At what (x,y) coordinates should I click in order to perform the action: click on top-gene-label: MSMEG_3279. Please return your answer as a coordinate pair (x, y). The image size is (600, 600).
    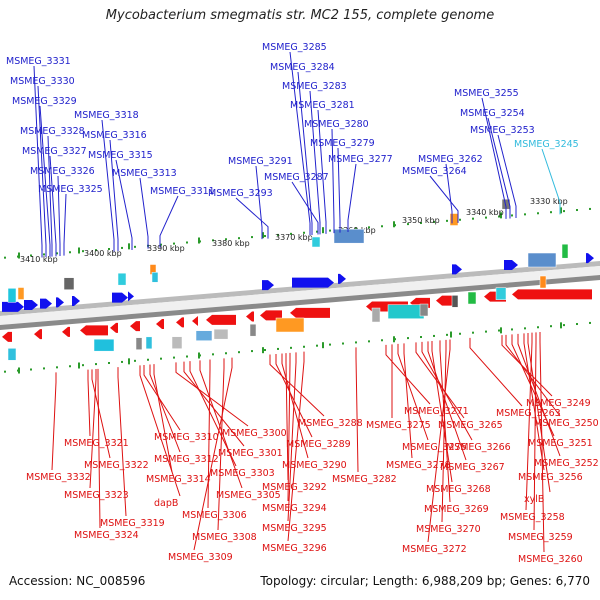
    Looking at the image, I should click on (342, 143).